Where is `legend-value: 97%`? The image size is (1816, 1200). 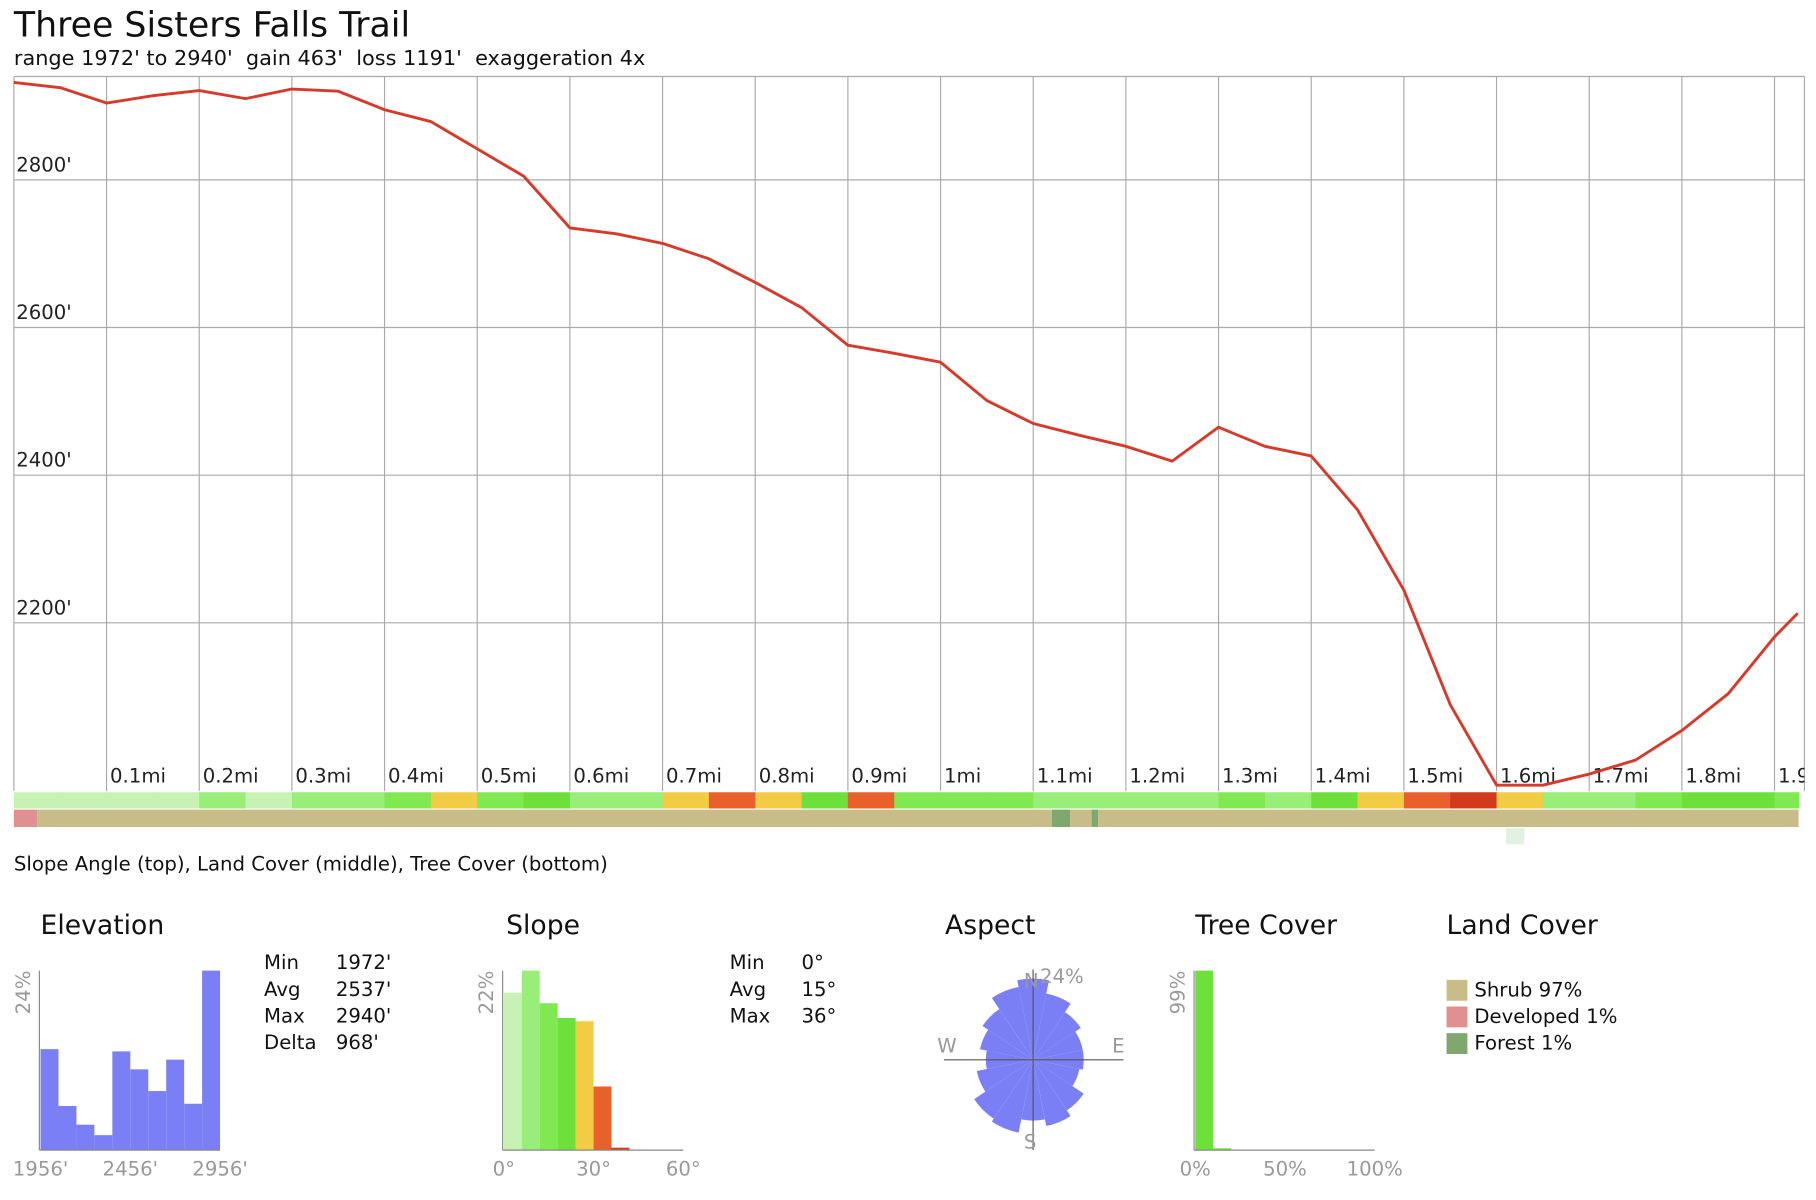
legend-value: 97% is located at coordinates (1561, 989).